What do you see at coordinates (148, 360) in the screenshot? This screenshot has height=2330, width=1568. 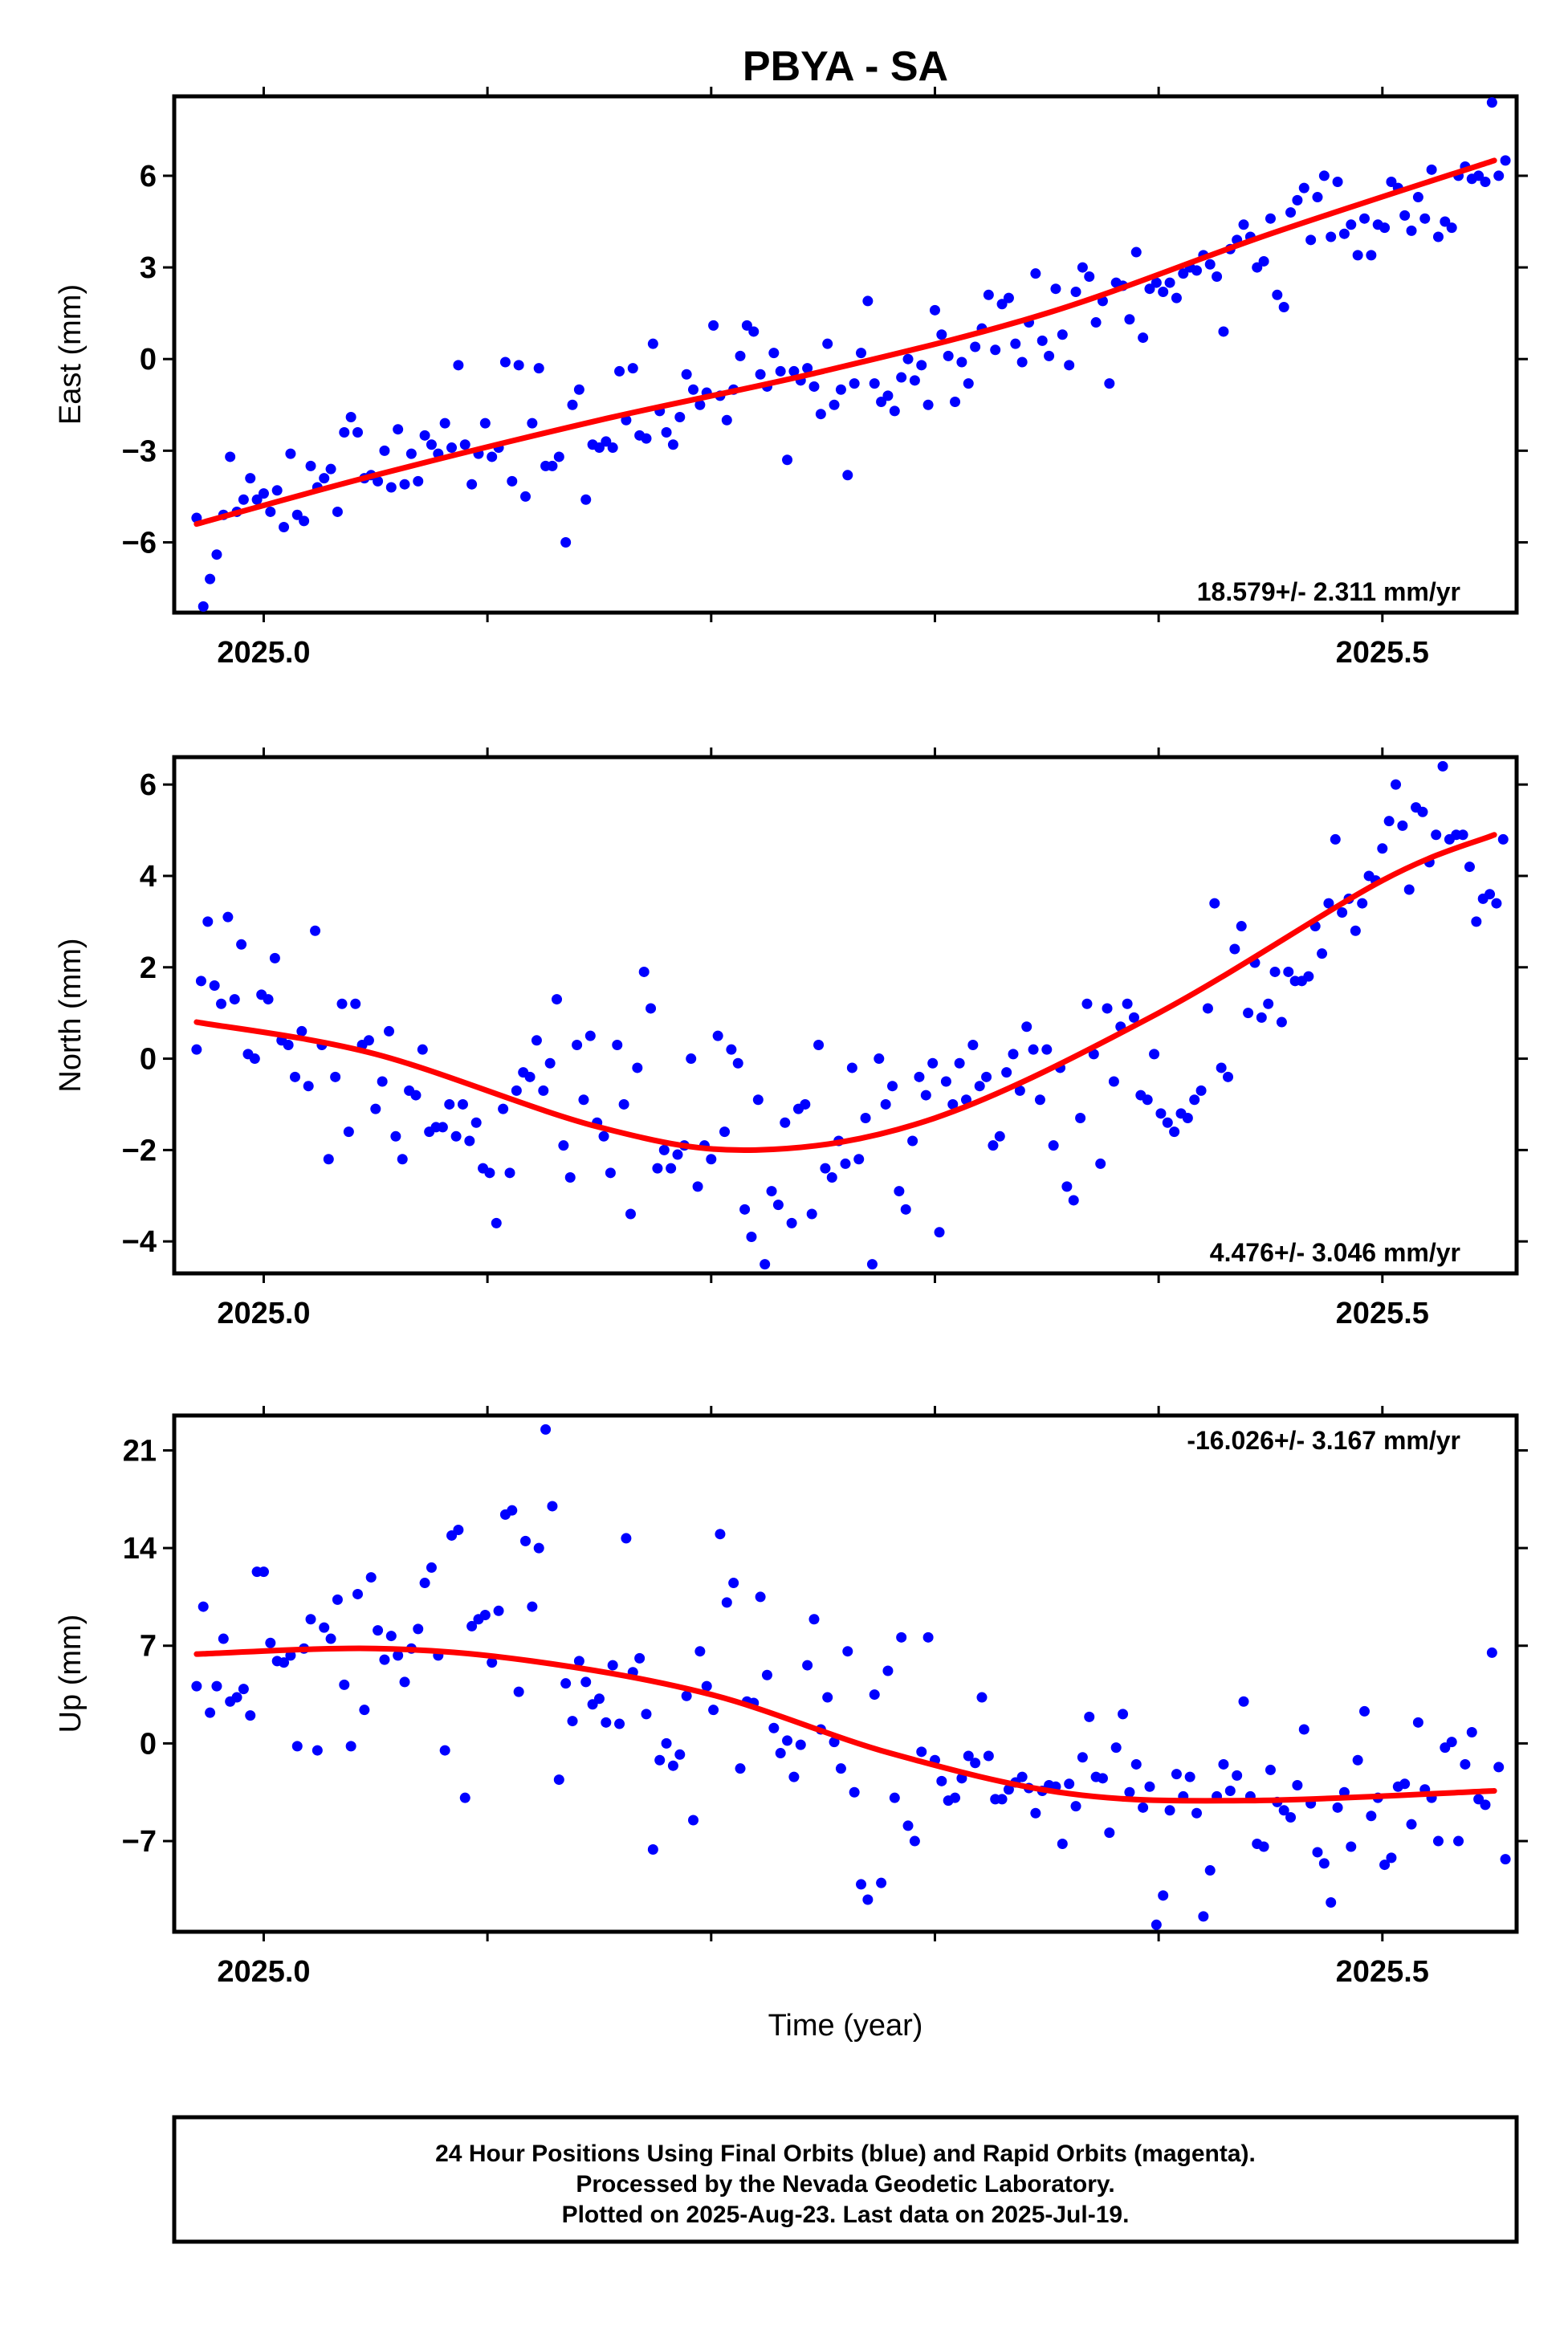 I see `y-tick-label: 0` at bounding box center [148, 360].